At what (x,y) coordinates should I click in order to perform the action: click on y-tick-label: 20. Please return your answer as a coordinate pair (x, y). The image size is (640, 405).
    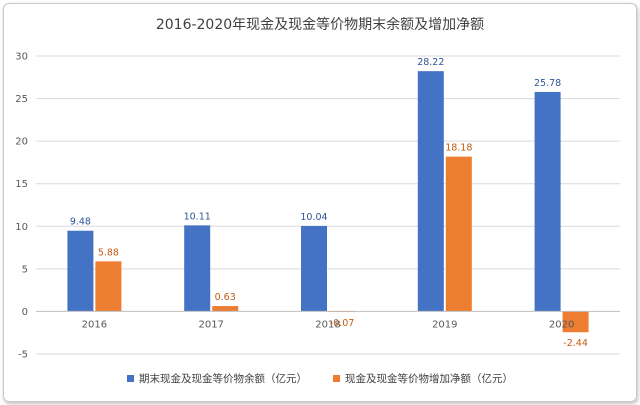
    Looking at the image, I should click on (21, 142).